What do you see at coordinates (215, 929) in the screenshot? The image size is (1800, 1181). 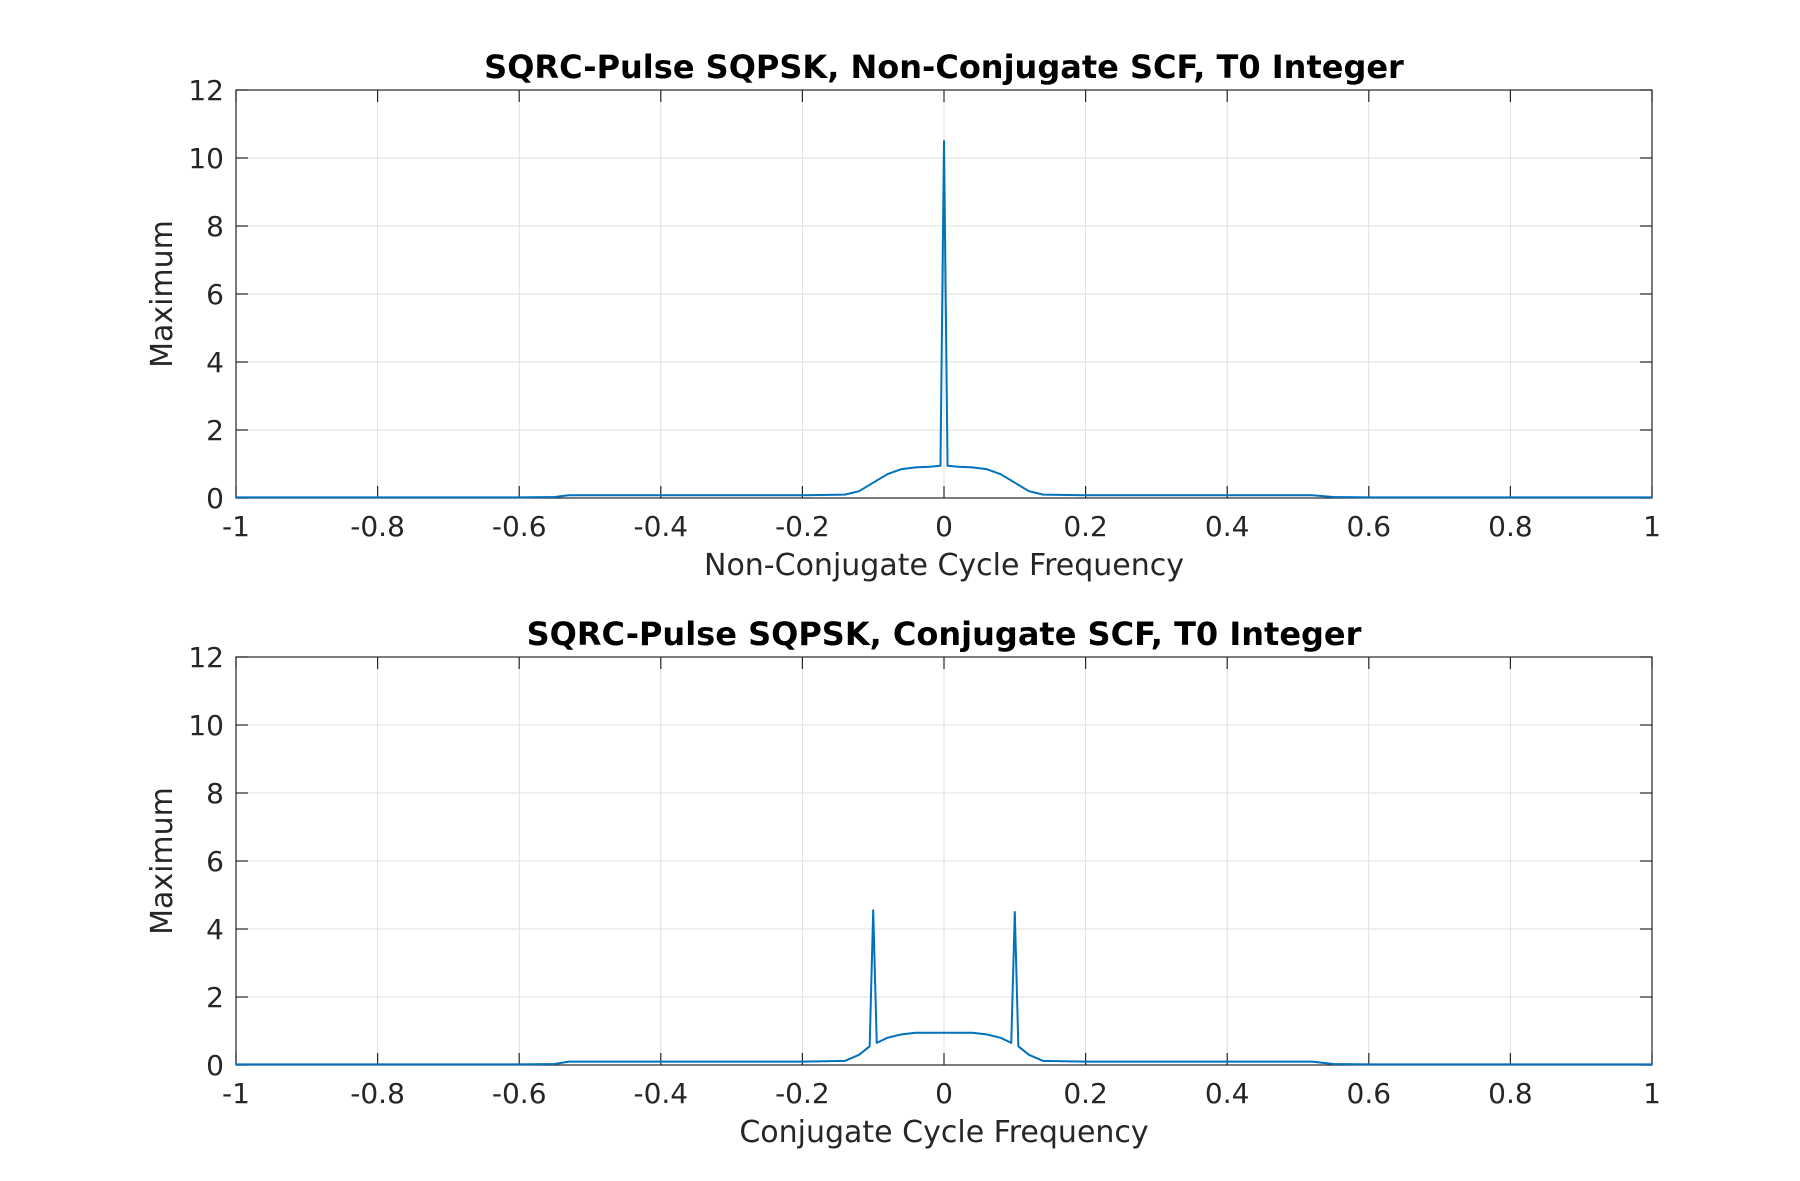 I see `bottom-y-tick-label: 4` at bounding box center [215, 929].